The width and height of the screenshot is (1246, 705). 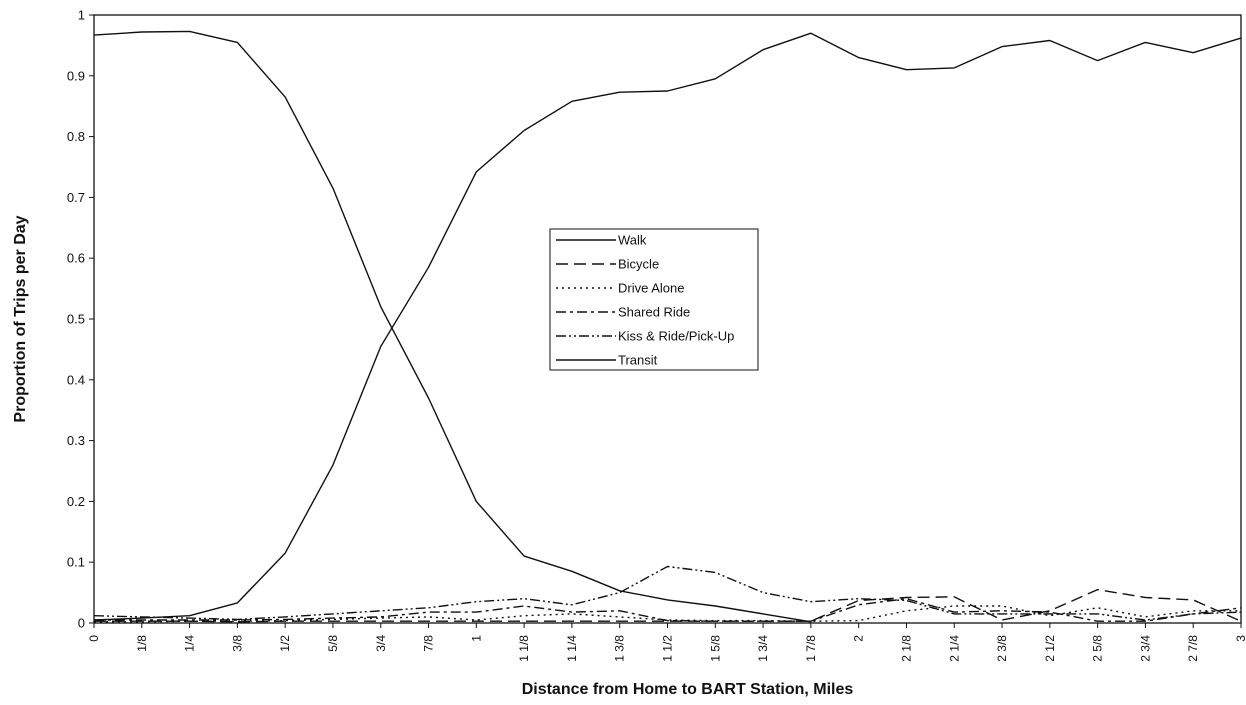 I want to click on y-tick-label: 0.2, so click(x=76, y=501).